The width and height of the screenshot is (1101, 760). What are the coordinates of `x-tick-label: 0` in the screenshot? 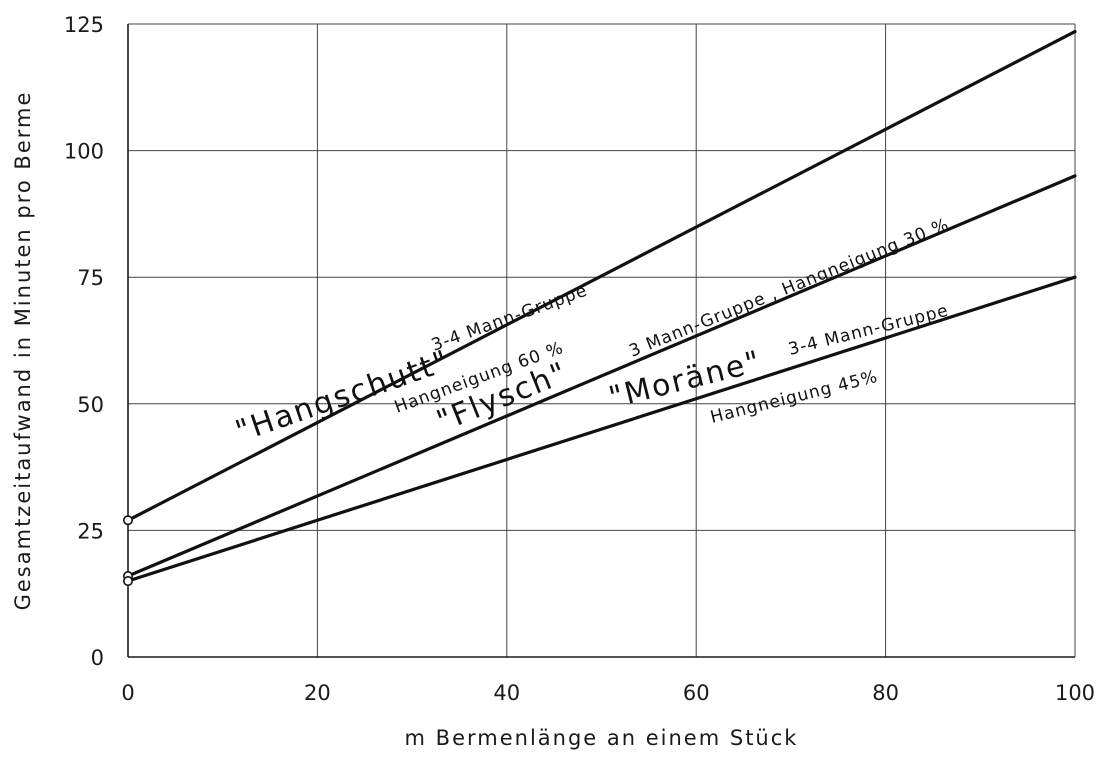 It's located at (127, 693).